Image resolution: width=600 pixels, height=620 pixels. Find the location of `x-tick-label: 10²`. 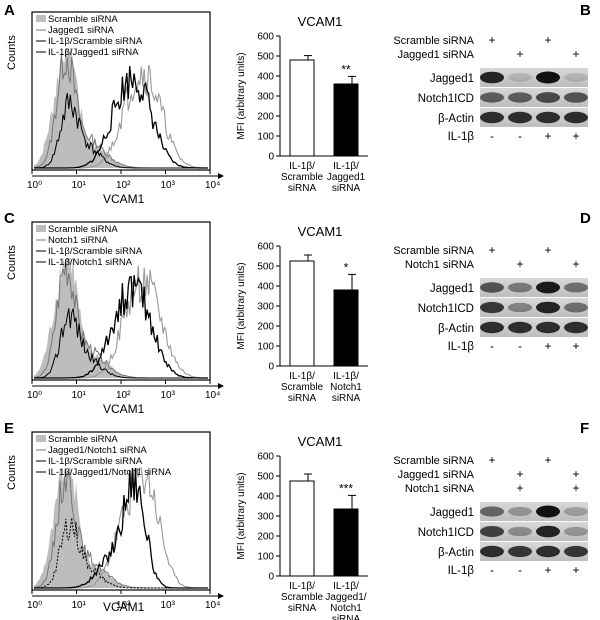

x-tick-label: 10² is located at coordinates (123, 605).